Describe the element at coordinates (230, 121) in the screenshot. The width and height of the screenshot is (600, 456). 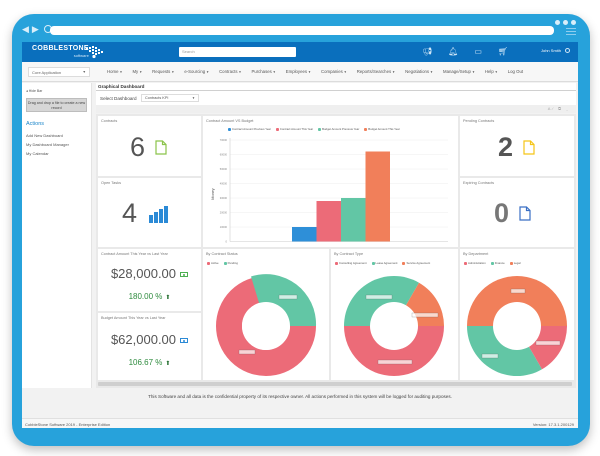
I see `chart-title: Contract Amount VS Budget` at that location.